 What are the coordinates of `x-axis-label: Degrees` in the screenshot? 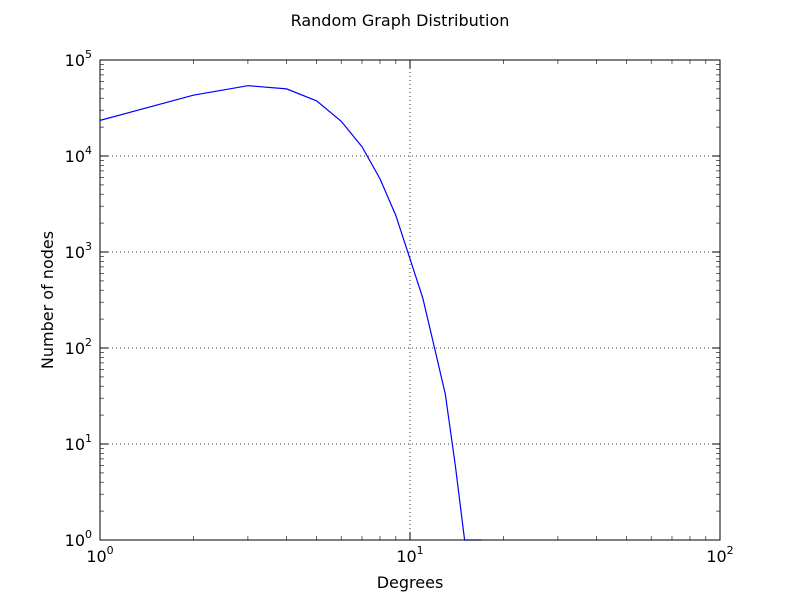 It's located at (410, 582).